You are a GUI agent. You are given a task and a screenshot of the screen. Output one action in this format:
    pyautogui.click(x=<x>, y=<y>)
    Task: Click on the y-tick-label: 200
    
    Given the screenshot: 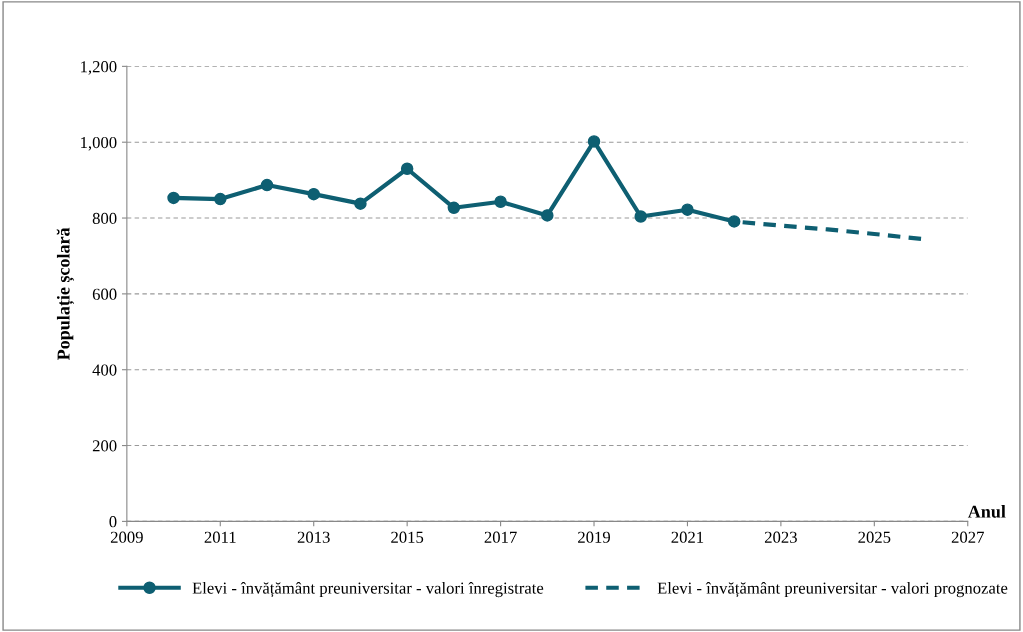 What is the action you would take?
    pyautogui.click(x=104, y=446)
    